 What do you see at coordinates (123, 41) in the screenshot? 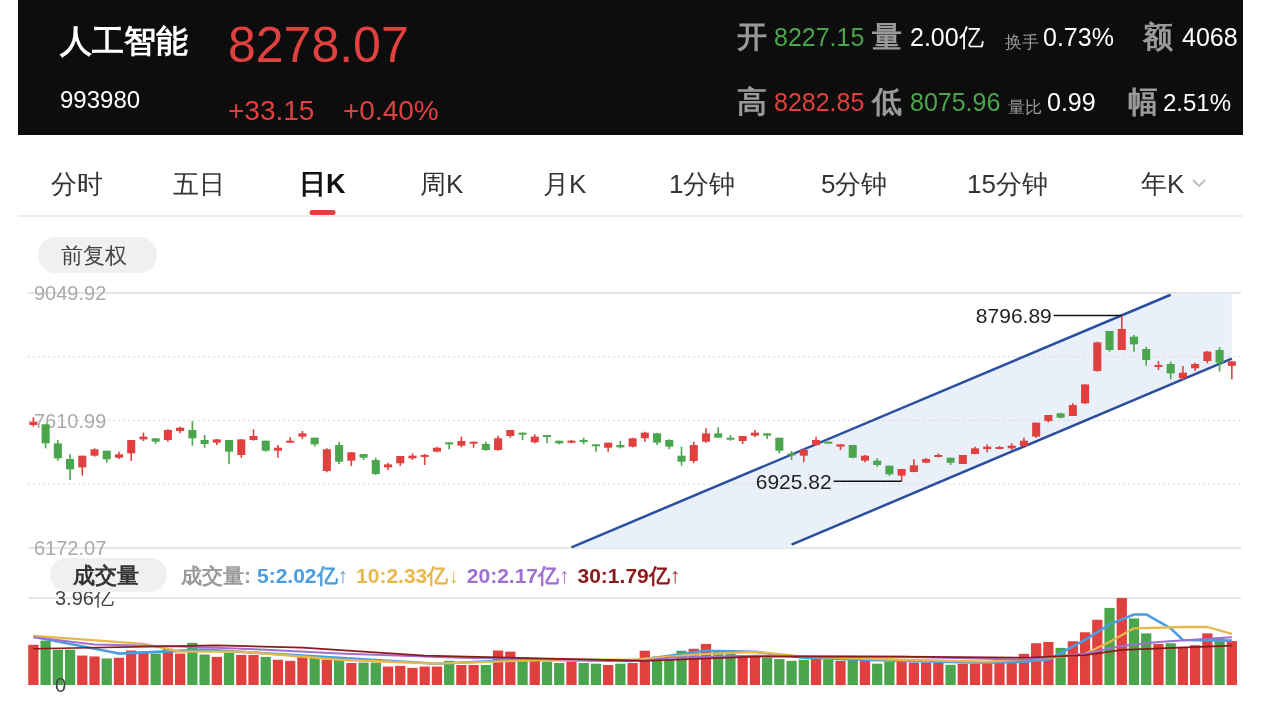
I see `text: 人工智能` at bounding box center [123, 41].